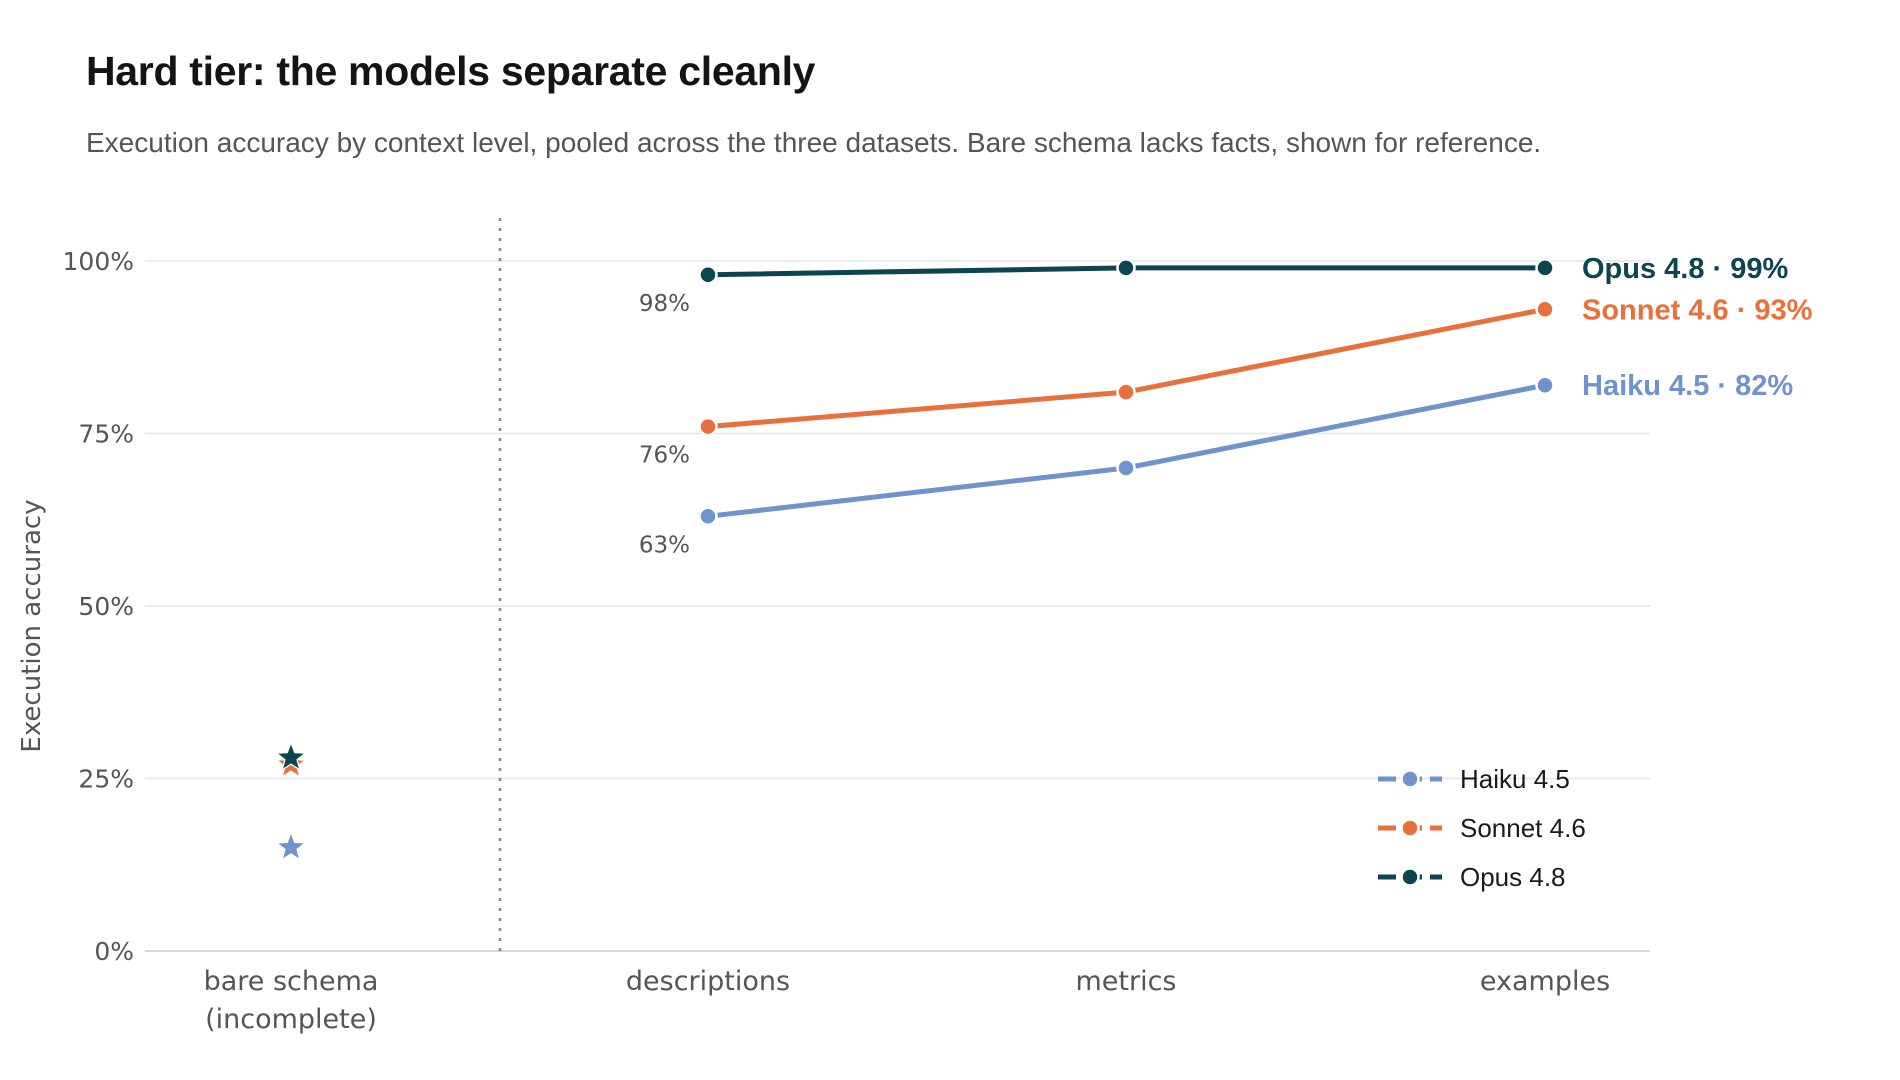 The width and height of the screenshot is (1900, 1080). Describe the element at coordinates (98, 261) in the screenshot. I see `y-tick-label: 100%` at that location.